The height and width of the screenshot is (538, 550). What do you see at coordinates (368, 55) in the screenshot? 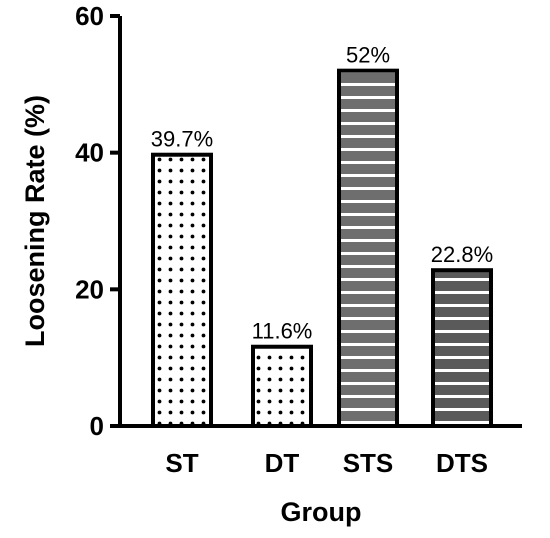
I see `data-label-sts: 52%` at bounding box center [368, 55].